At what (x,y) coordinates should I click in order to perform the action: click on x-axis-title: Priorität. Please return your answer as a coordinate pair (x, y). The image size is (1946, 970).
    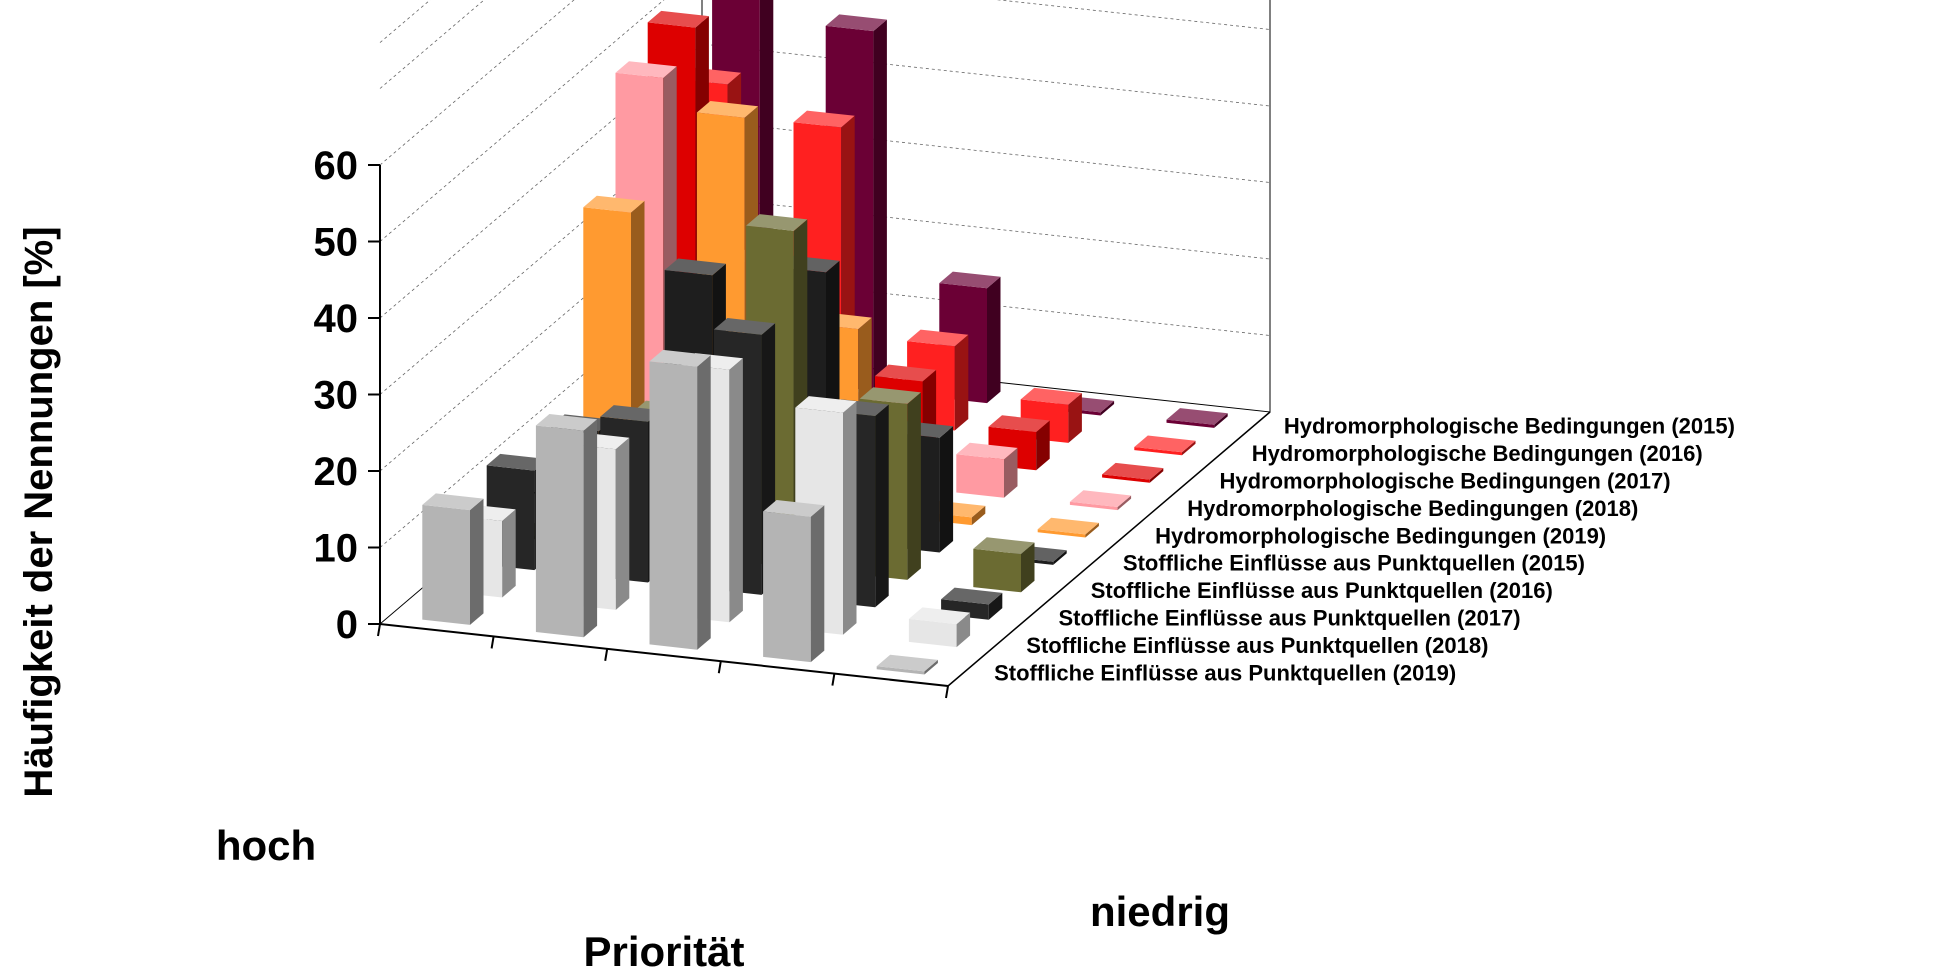
    Looking at the image, I should click on (663, 949).